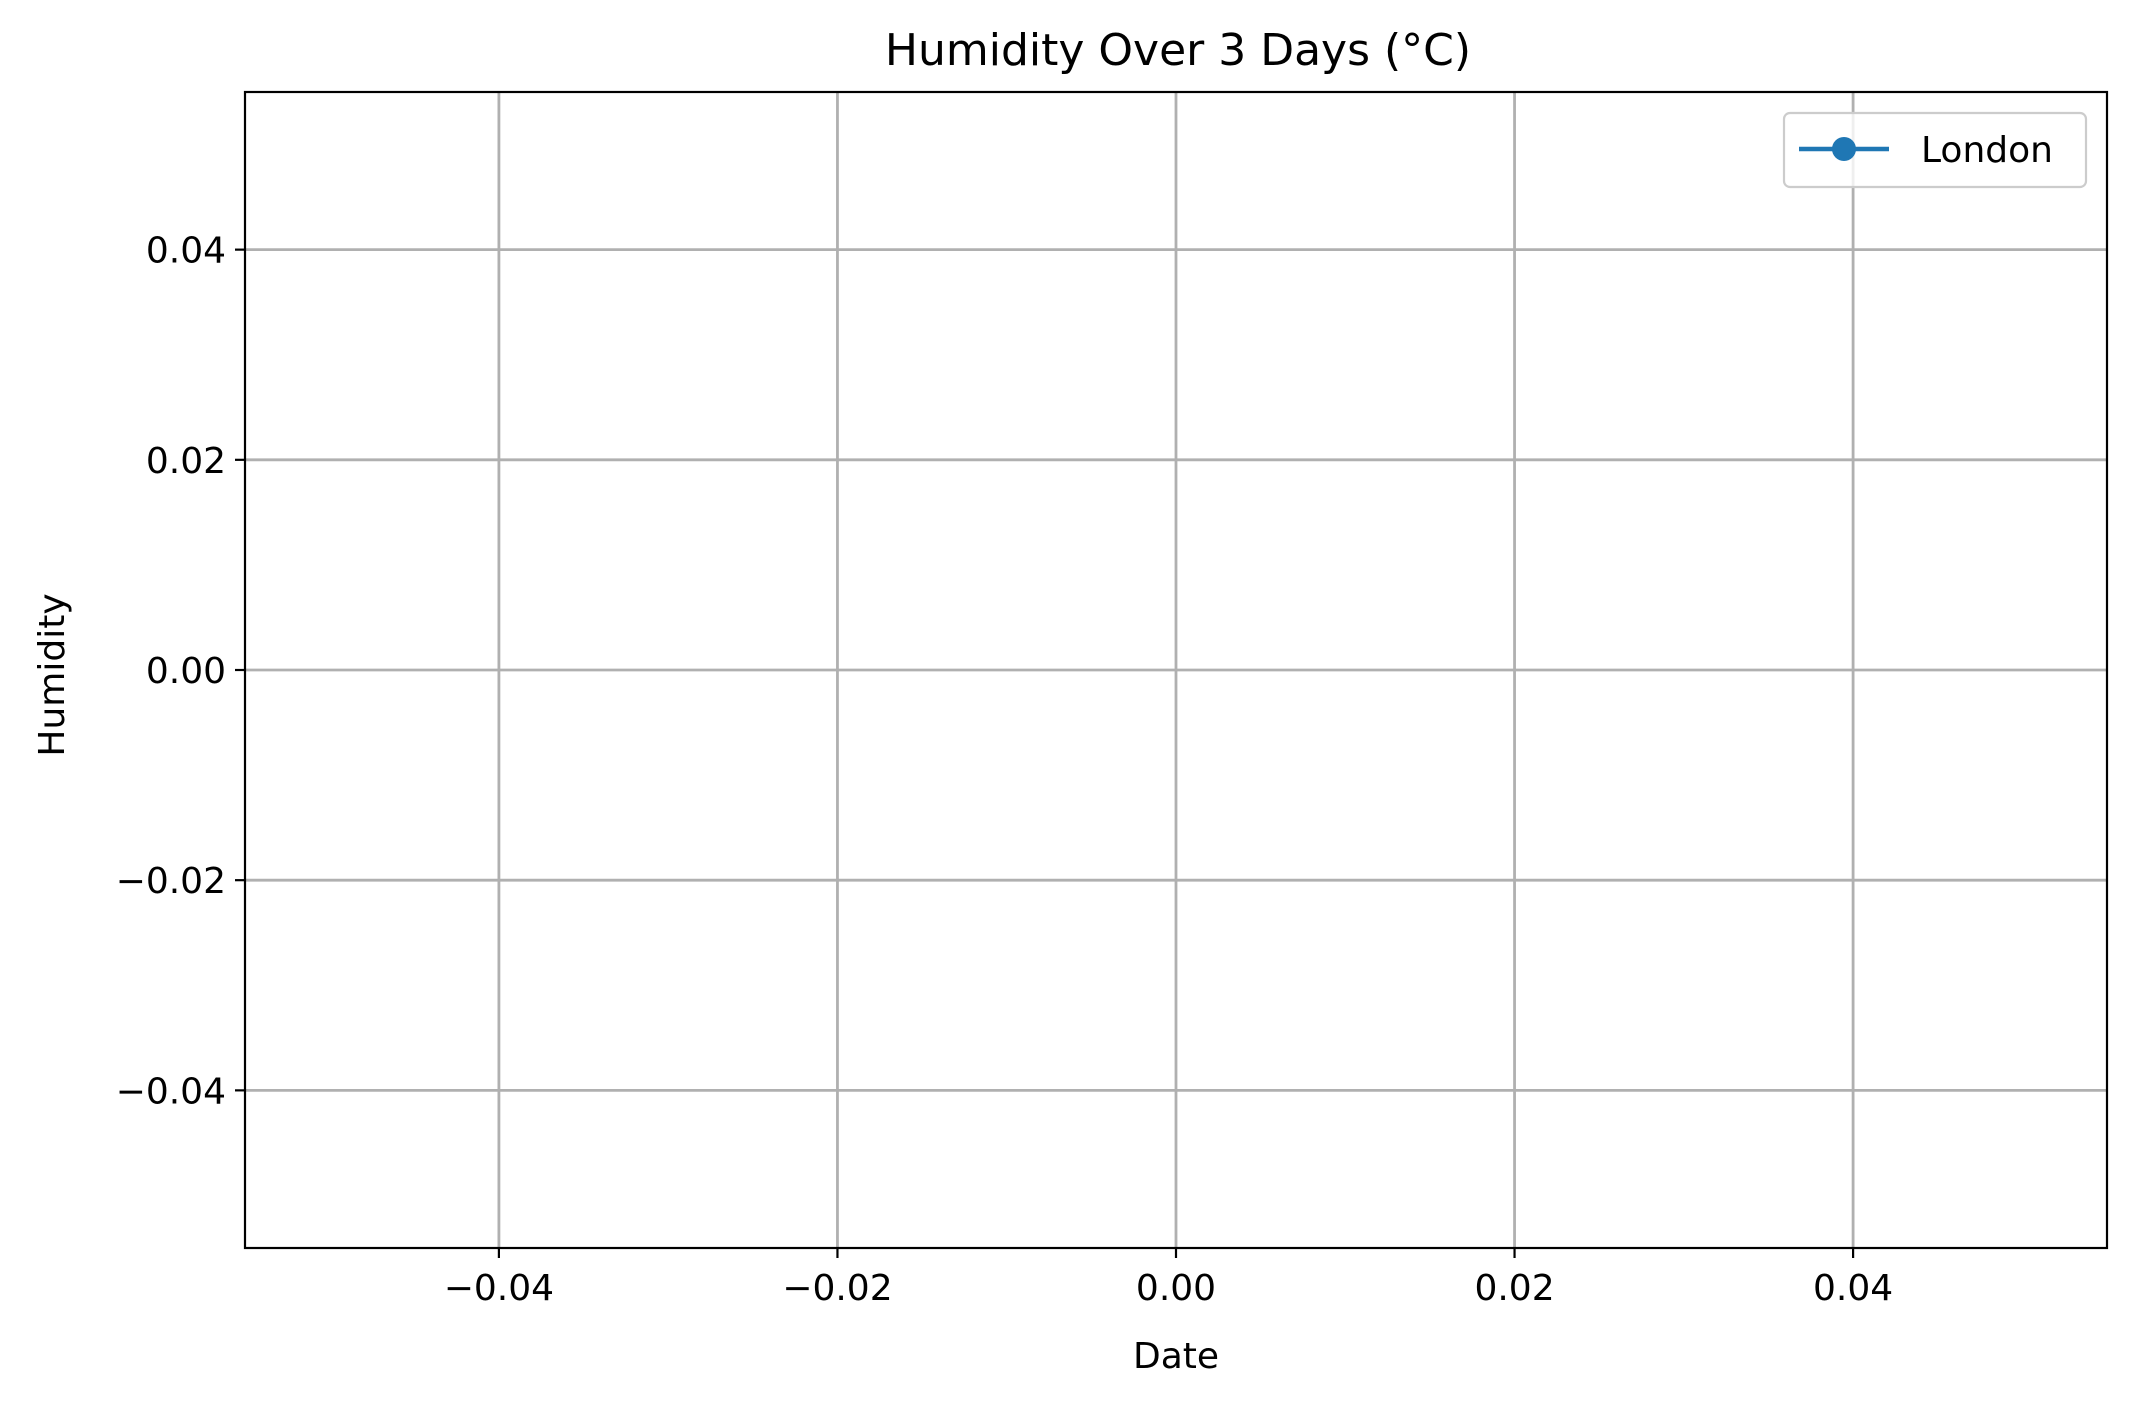  I want to click on legend-marker-london, so click(1844, 149).